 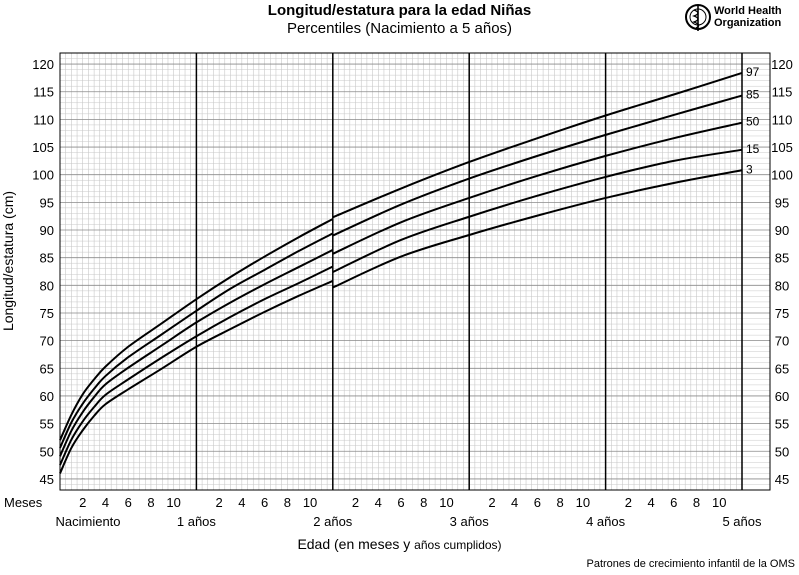 I want to click on percentile-3-curve-length, so click(x=196, y=376).